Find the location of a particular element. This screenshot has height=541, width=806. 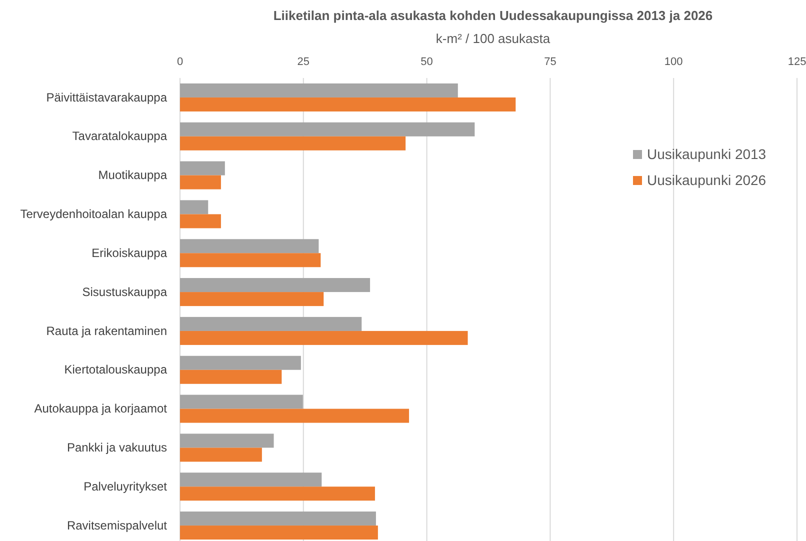

y-tick-label: Terveydenhoitoalan kauppa is located at coordinates (94, 214).